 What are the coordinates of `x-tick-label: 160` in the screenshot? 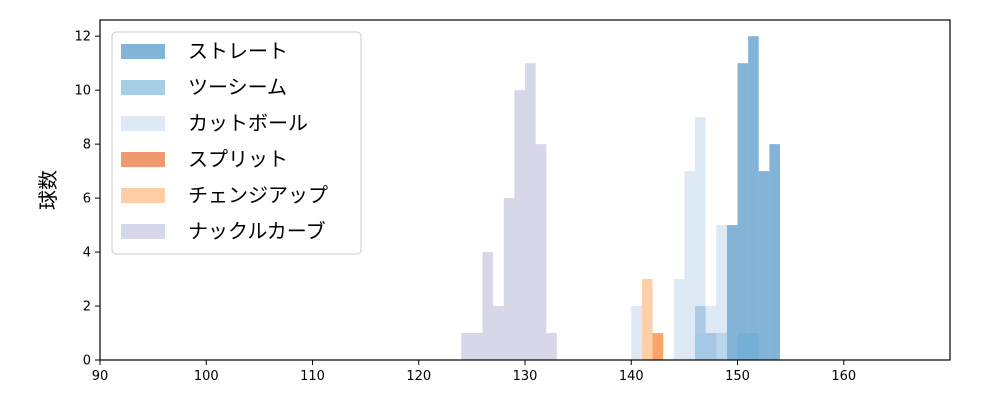 It's located at (843, 376).